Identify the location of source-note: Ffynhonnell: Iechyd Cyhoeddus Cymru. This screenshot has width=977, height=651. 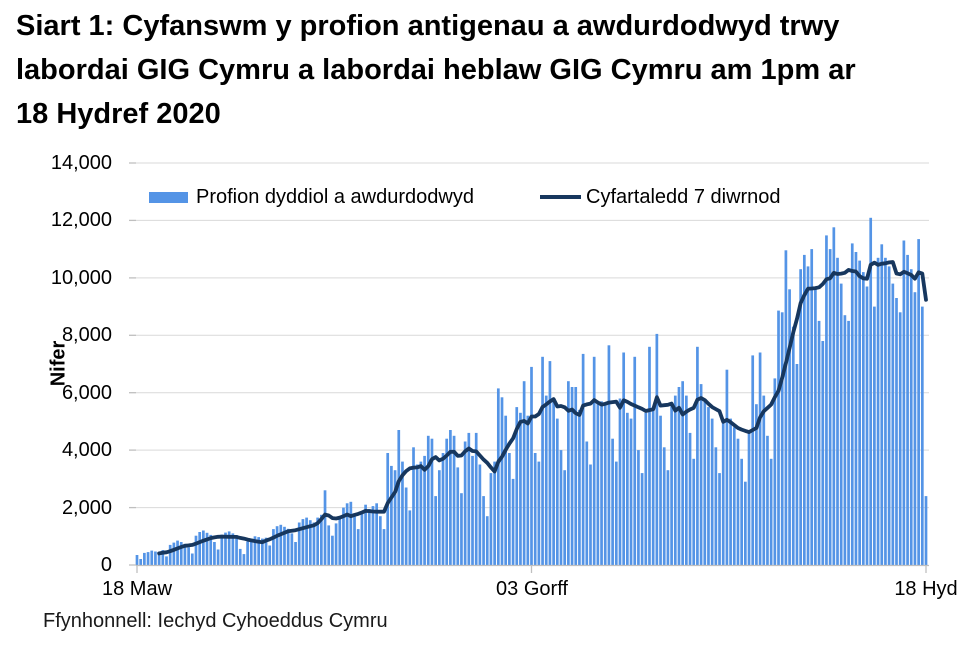
(215, 621).